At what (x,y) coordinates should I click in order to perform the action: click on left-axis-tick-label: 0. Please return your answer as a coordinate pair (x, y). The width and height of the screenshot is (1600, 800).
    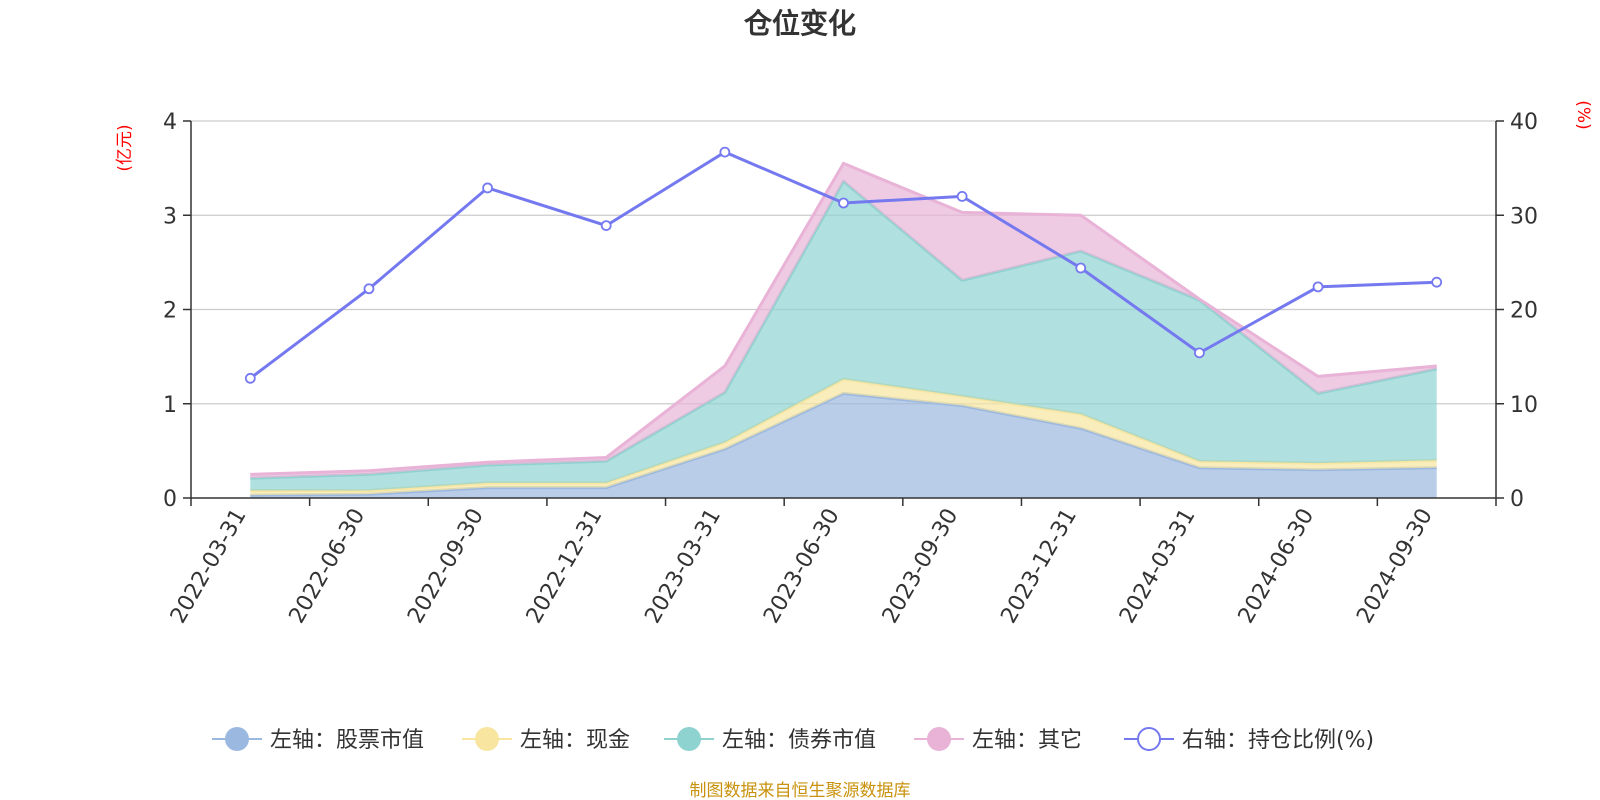
    Looking at the image, I should click on (170, 499).